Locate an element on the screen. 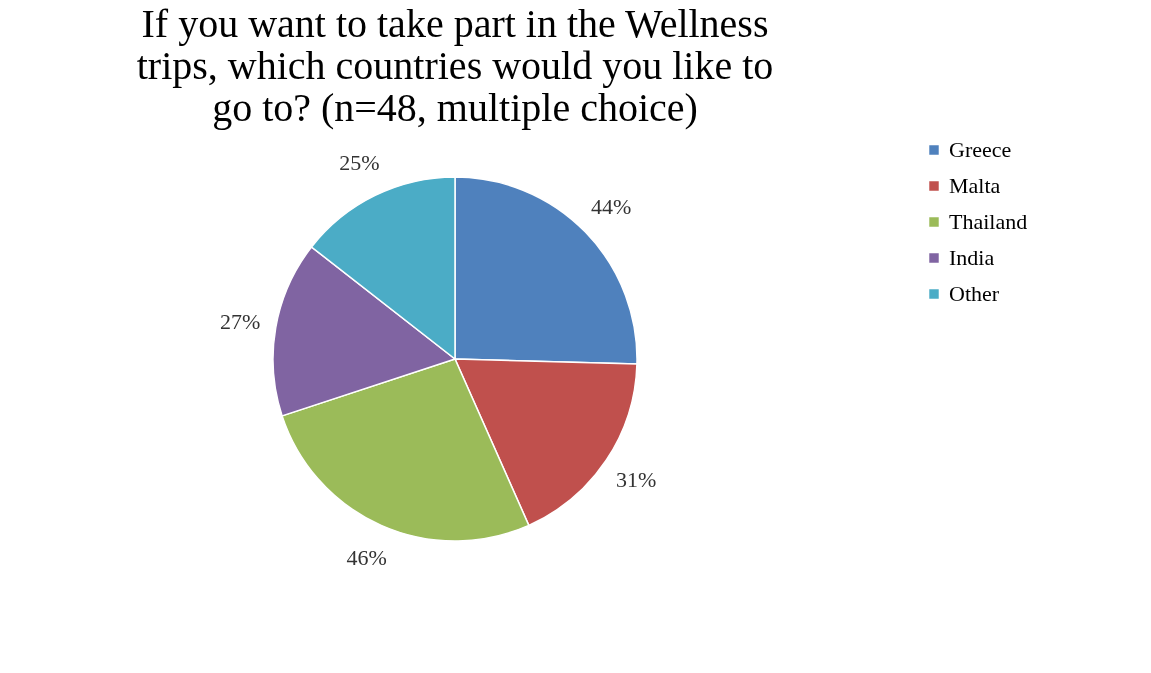 This screenshot has width=1151, height=673. data-label: 46% is located at coordinates (366, 558).